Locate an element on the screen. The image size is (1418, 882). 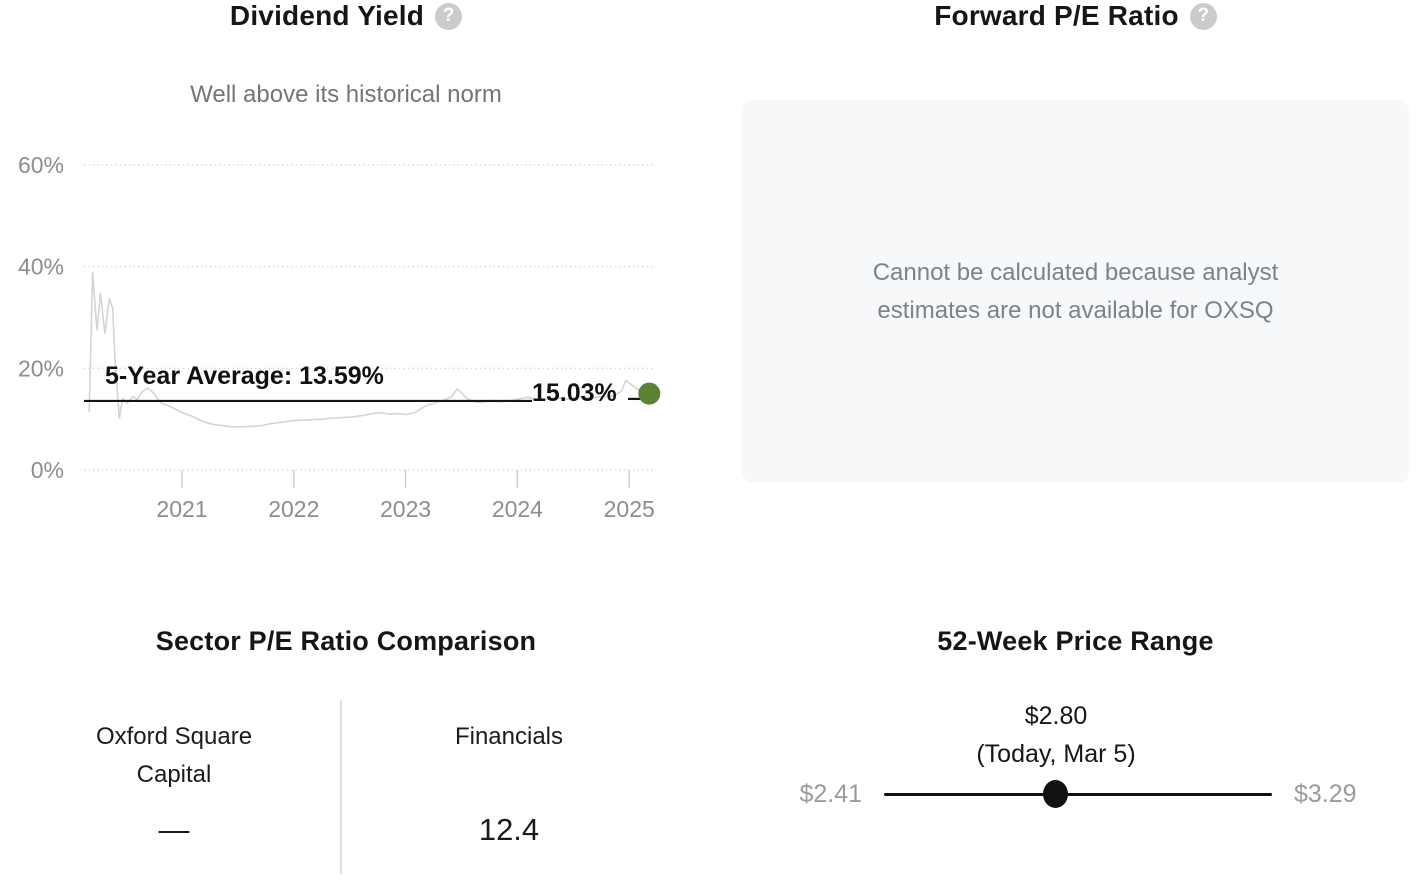
svg-text: 0% is located at coordinates (47, 470).